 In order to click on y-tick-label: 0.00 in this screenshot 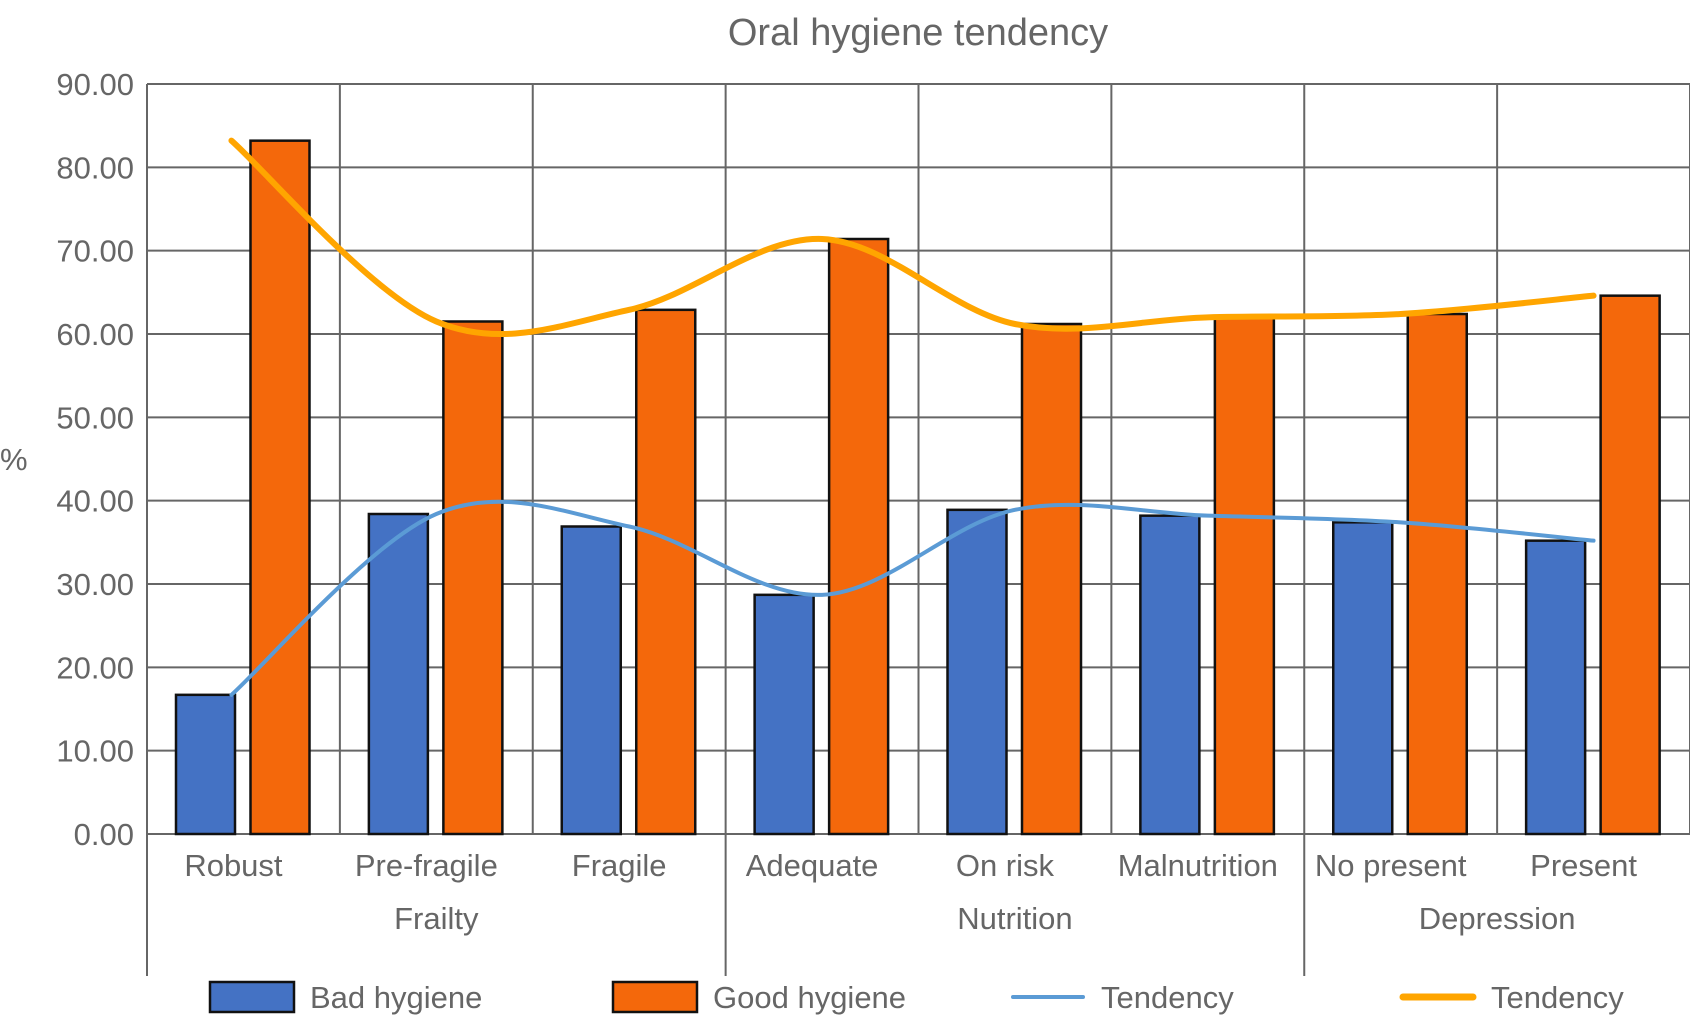, I will do `click(104, 834)`.